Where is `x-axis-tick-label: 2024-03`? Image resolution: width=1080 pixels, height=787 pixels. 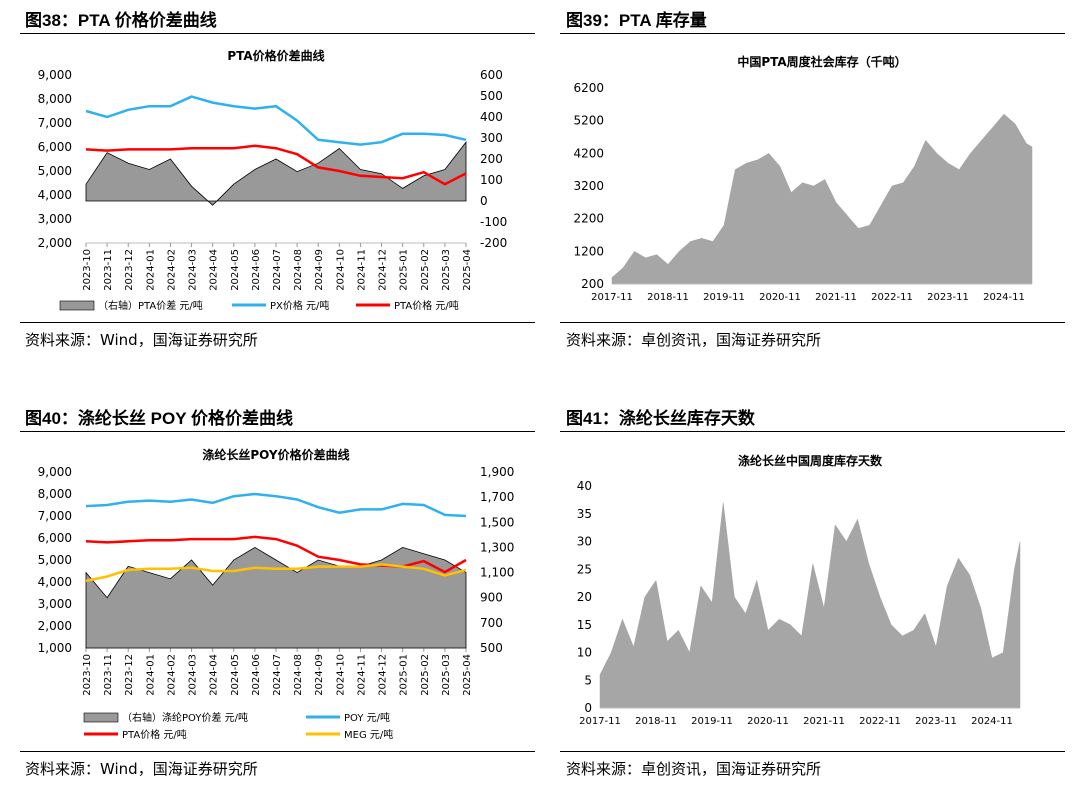 x-axis-tick-label: 2024-03 is located at coordinates (193, 675).